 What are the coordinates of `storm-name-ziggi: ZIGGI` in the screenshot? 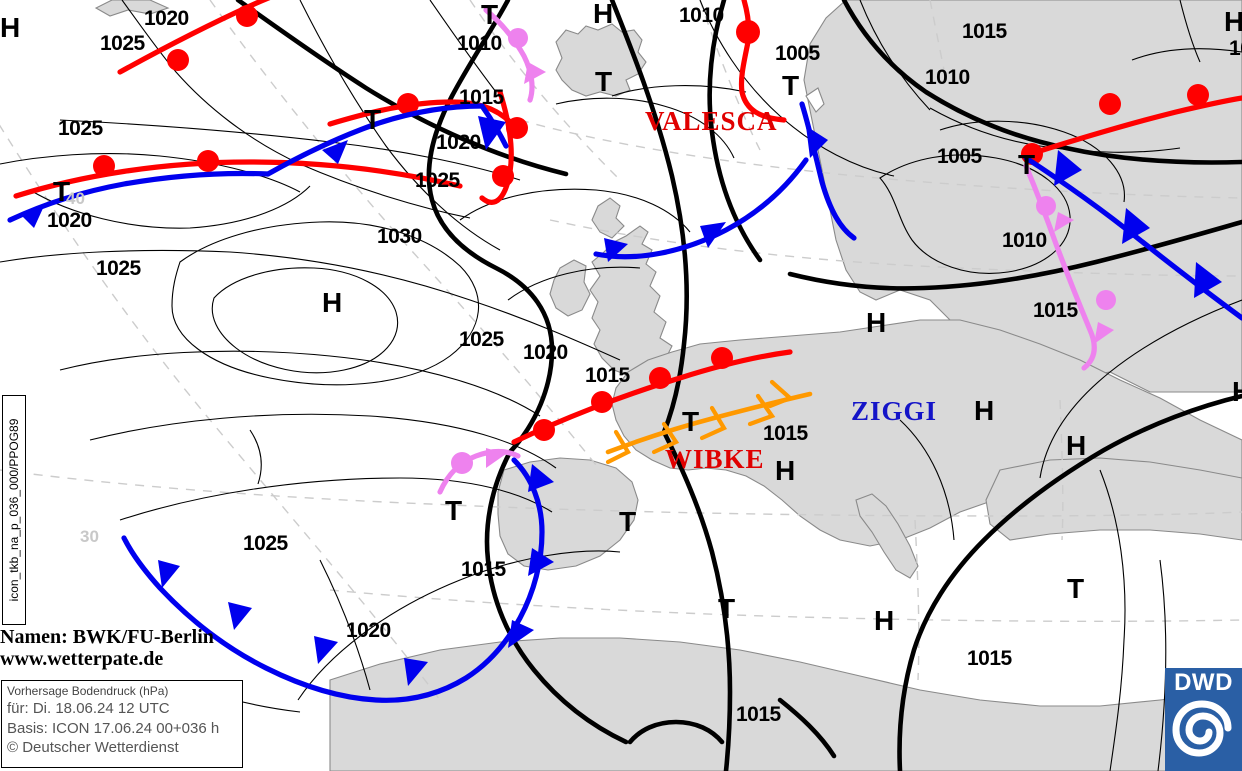 It's located at (894, 411).